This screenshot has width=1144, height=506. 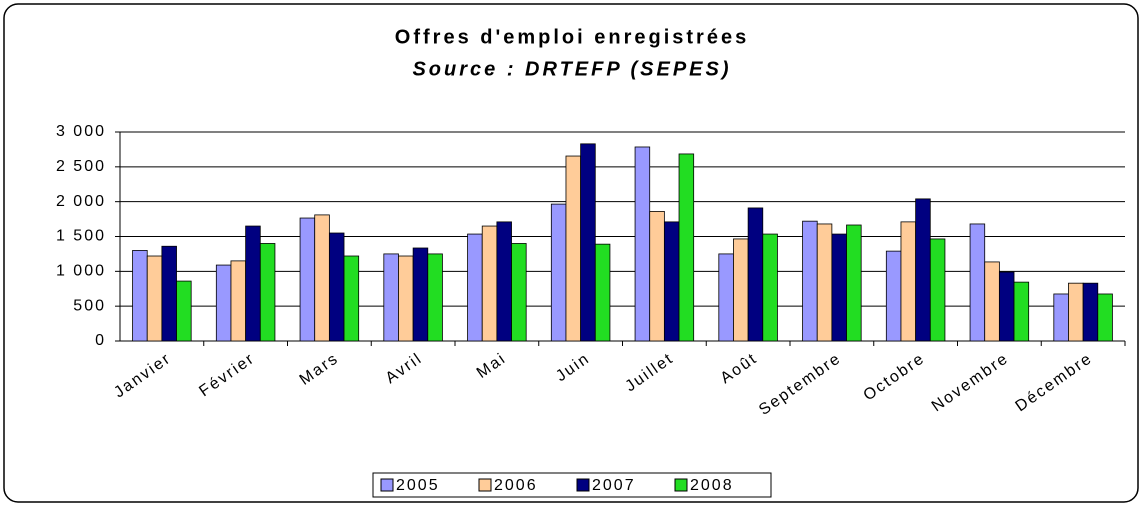 What do you see at coordinates (81, 131) in the screenshot?
I see `y-tick-label: 3 000` at bounding box center [81, 131].